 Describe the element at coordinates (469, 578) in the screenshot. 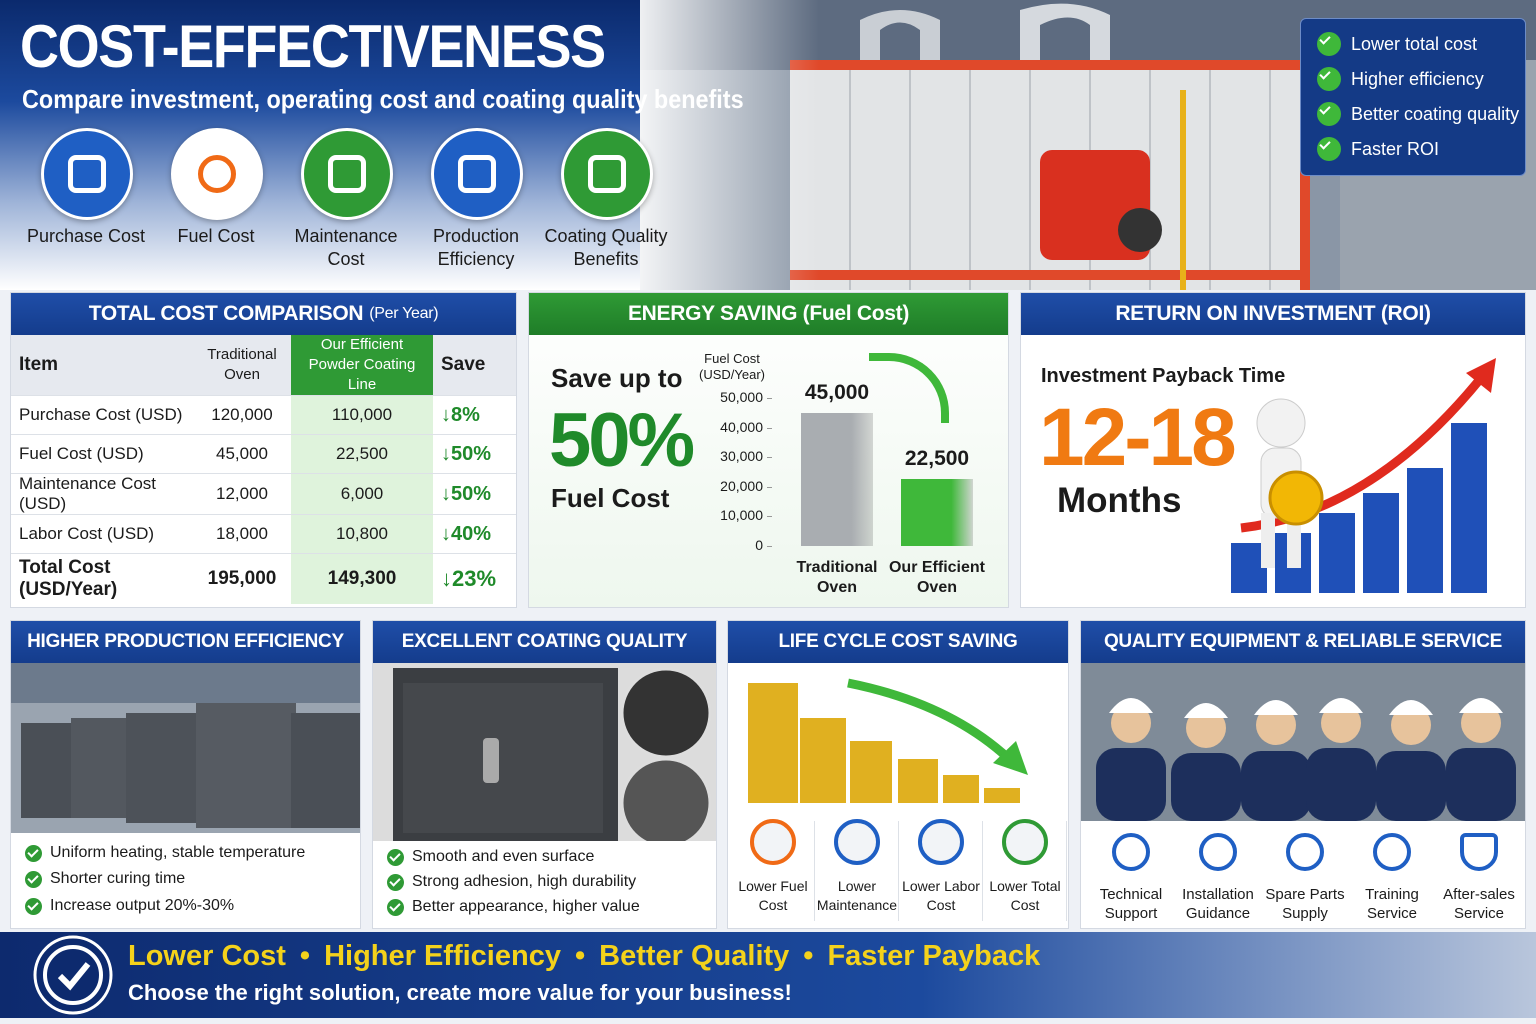

I see `table-cell: ↓23%` at that location.